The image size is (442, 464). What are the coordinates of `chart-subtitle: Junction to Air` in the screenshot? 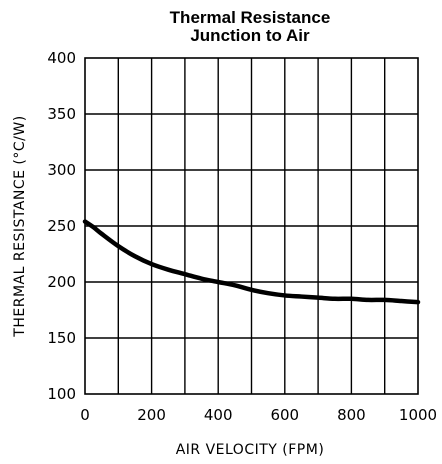 It's located at (250, 35).